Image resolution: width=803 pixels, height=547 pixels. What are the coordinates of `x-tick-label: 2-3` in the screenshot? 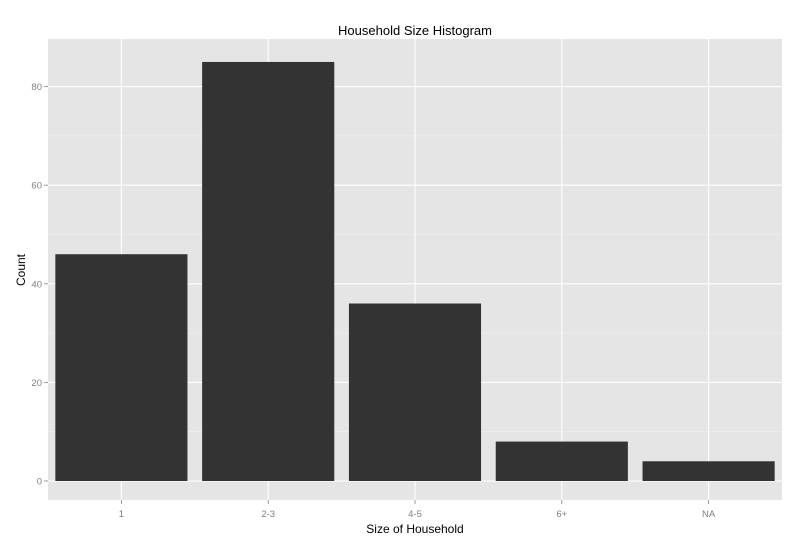 It's located at (268, 514).